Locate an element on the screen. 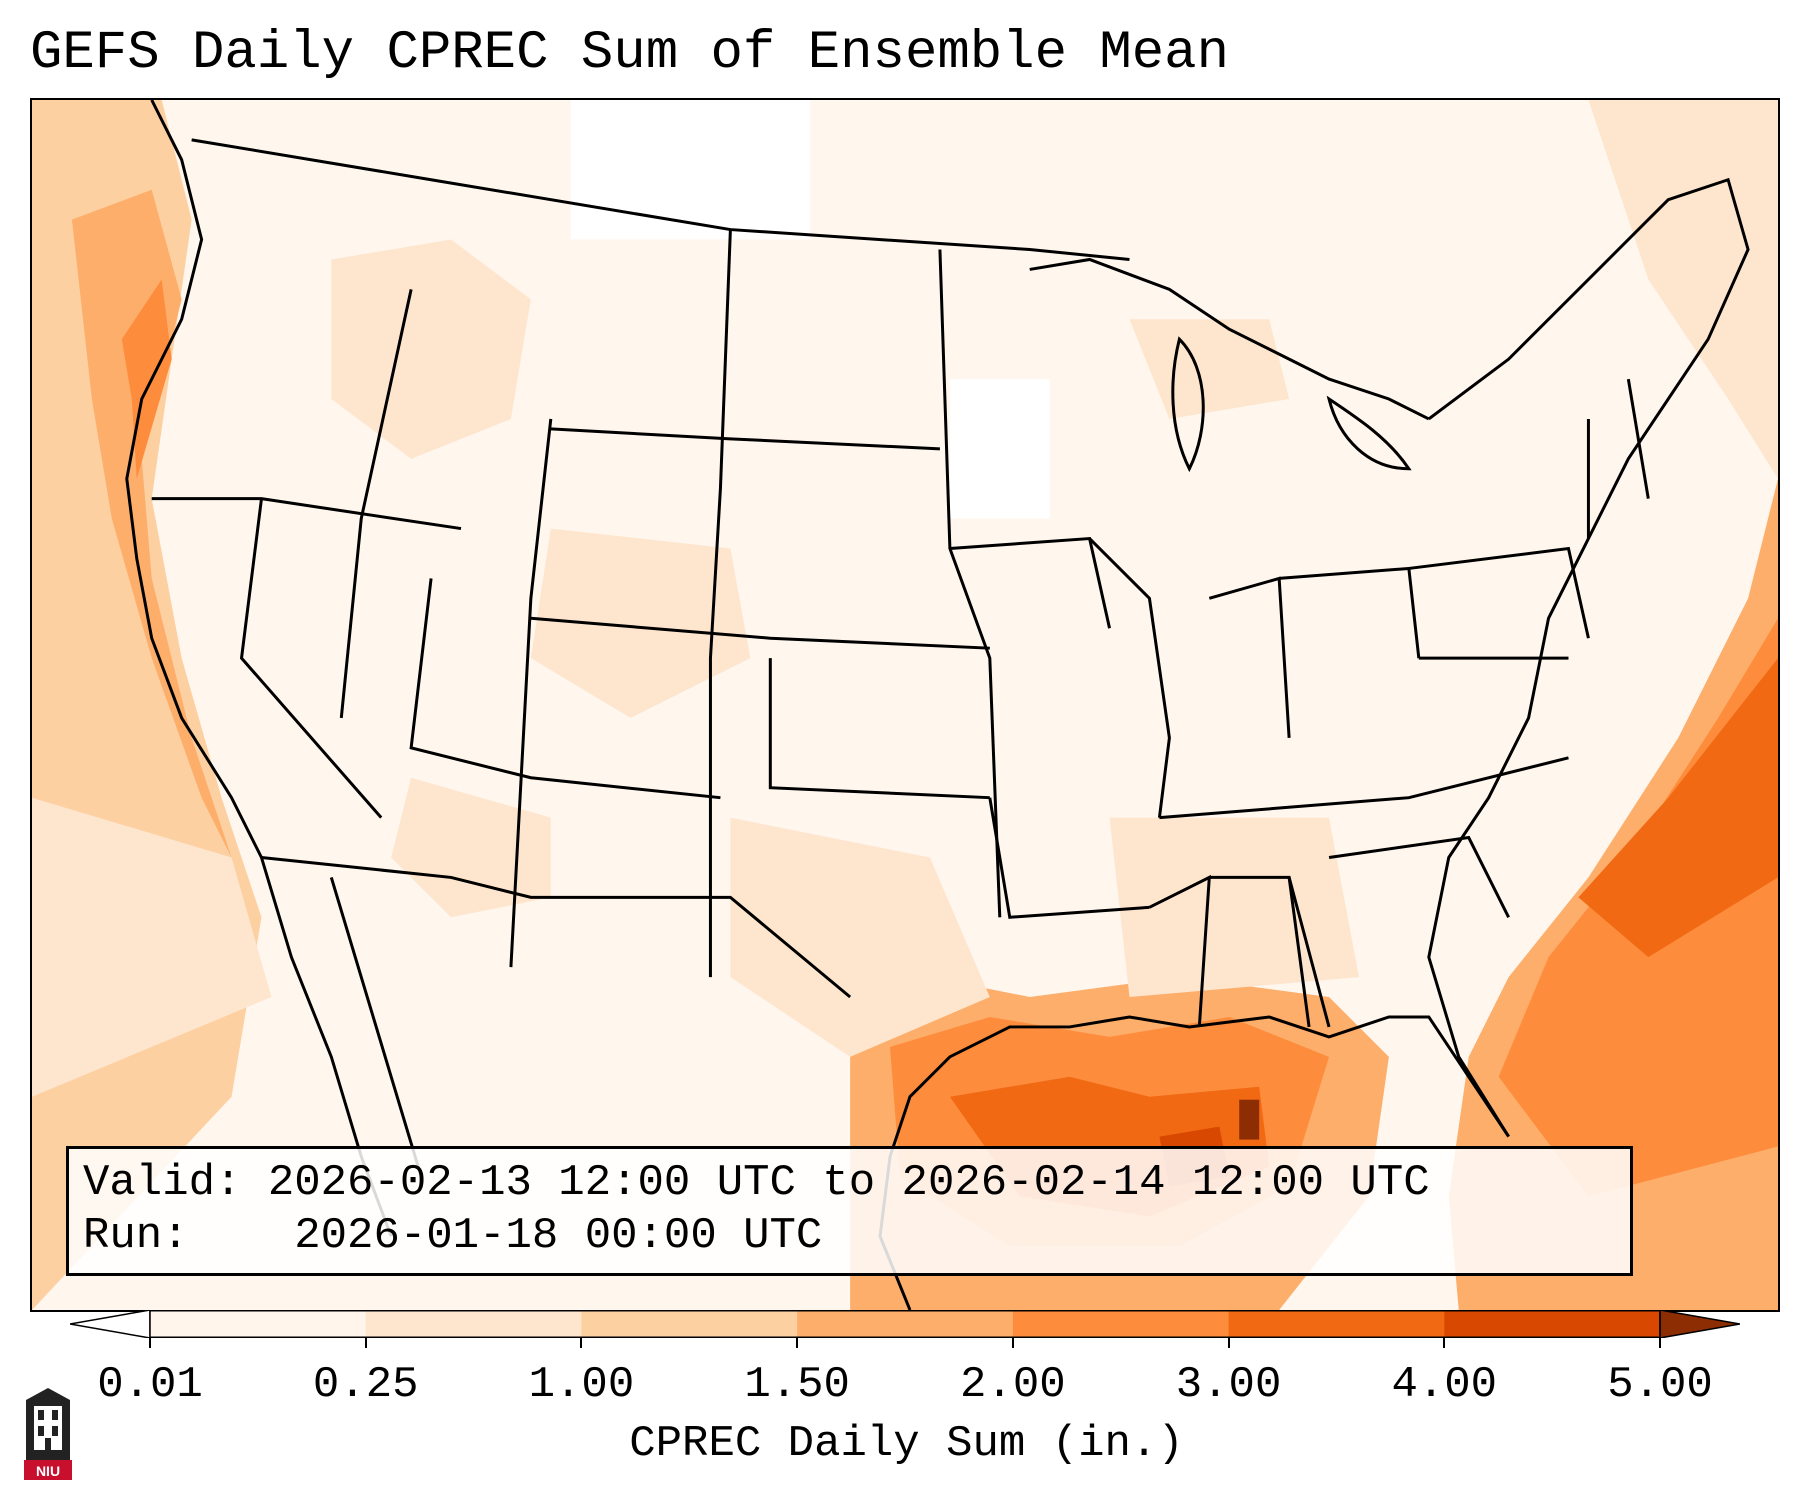 Image resolution: width=1803 pixels, height=1500 pixels. colorado-patch is located at coordinates (640, 623).